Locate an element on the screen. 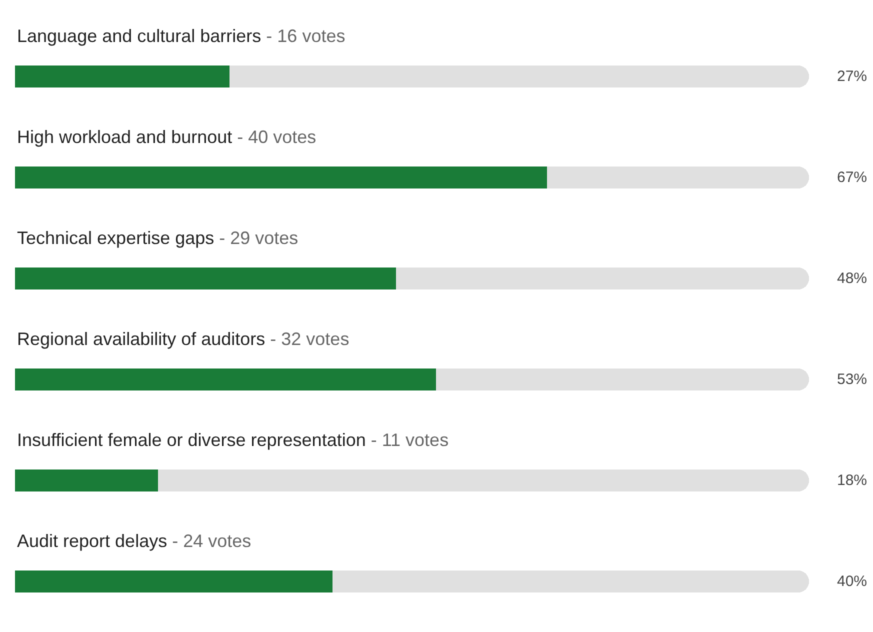  y-tick-label: Regional availability of auditors - 32 votes is located at coordinates (183, 339).